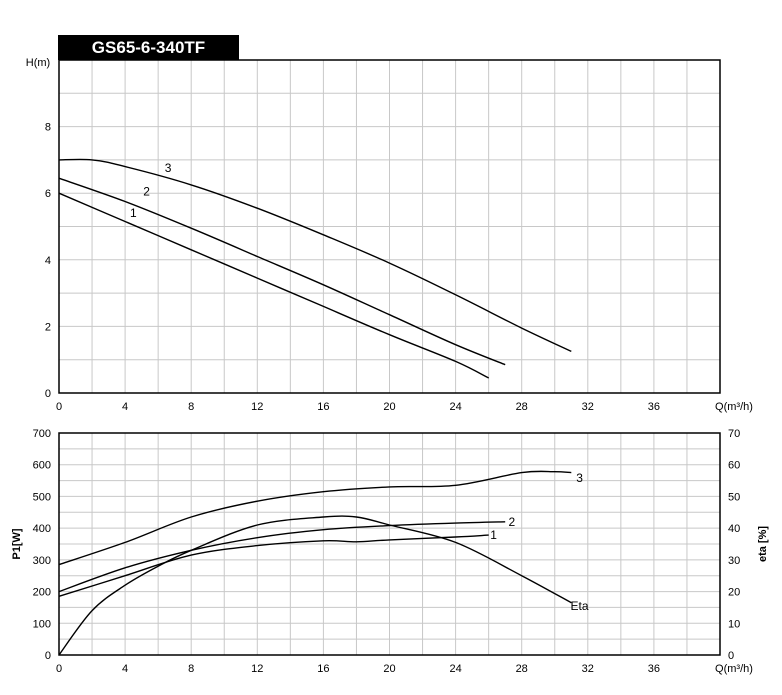  What do you see at coordinates (38, 63) in the screenshot?
I see `y-axis-label: H(m)` at bounding box center [38, 63].